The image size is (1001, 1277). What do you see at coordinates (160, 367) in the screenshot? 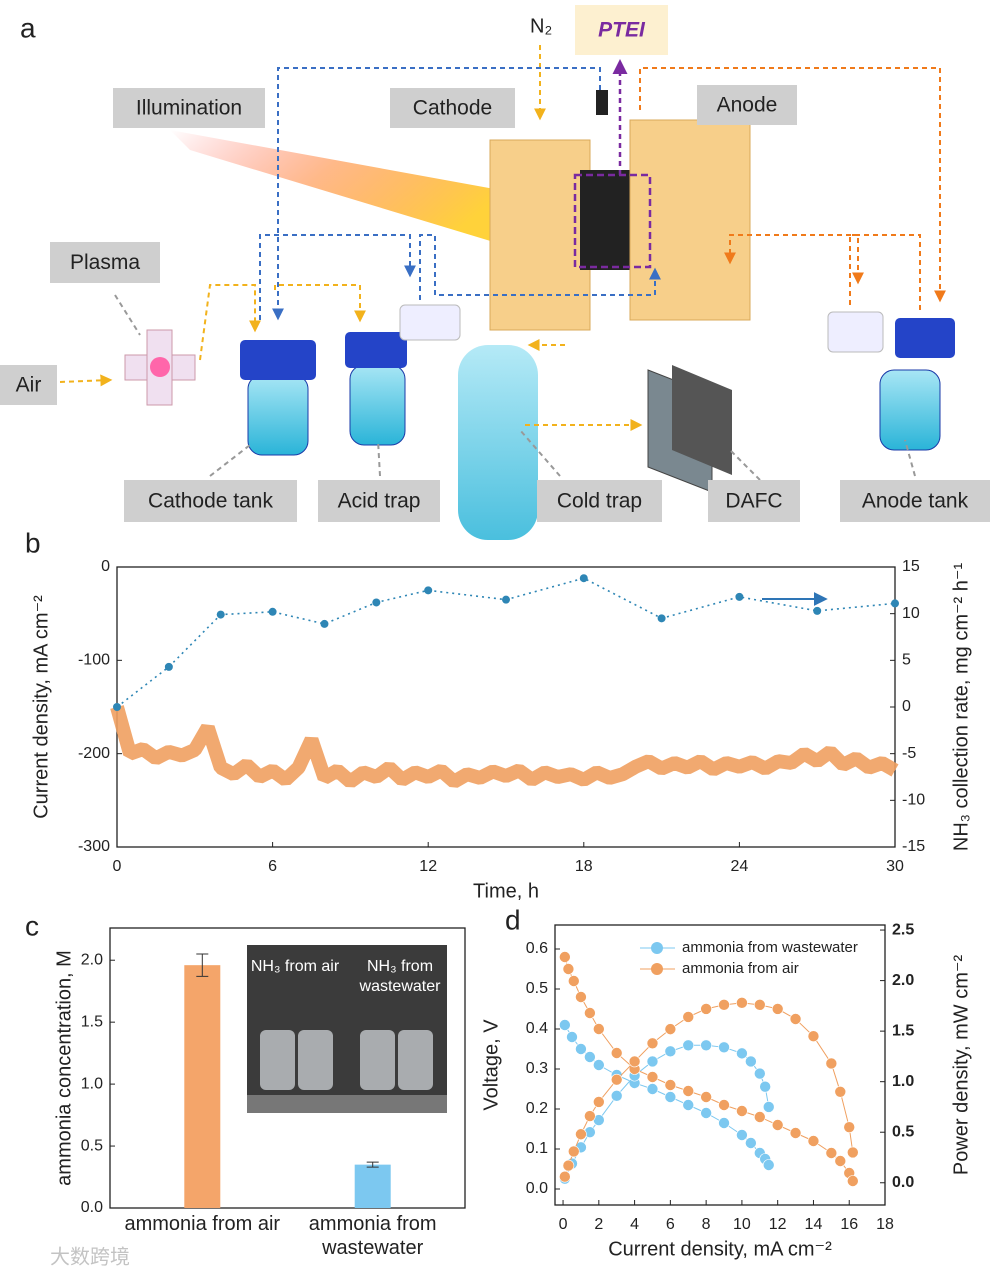
I see `plasma-reactor` at bounding box center [160, 367].